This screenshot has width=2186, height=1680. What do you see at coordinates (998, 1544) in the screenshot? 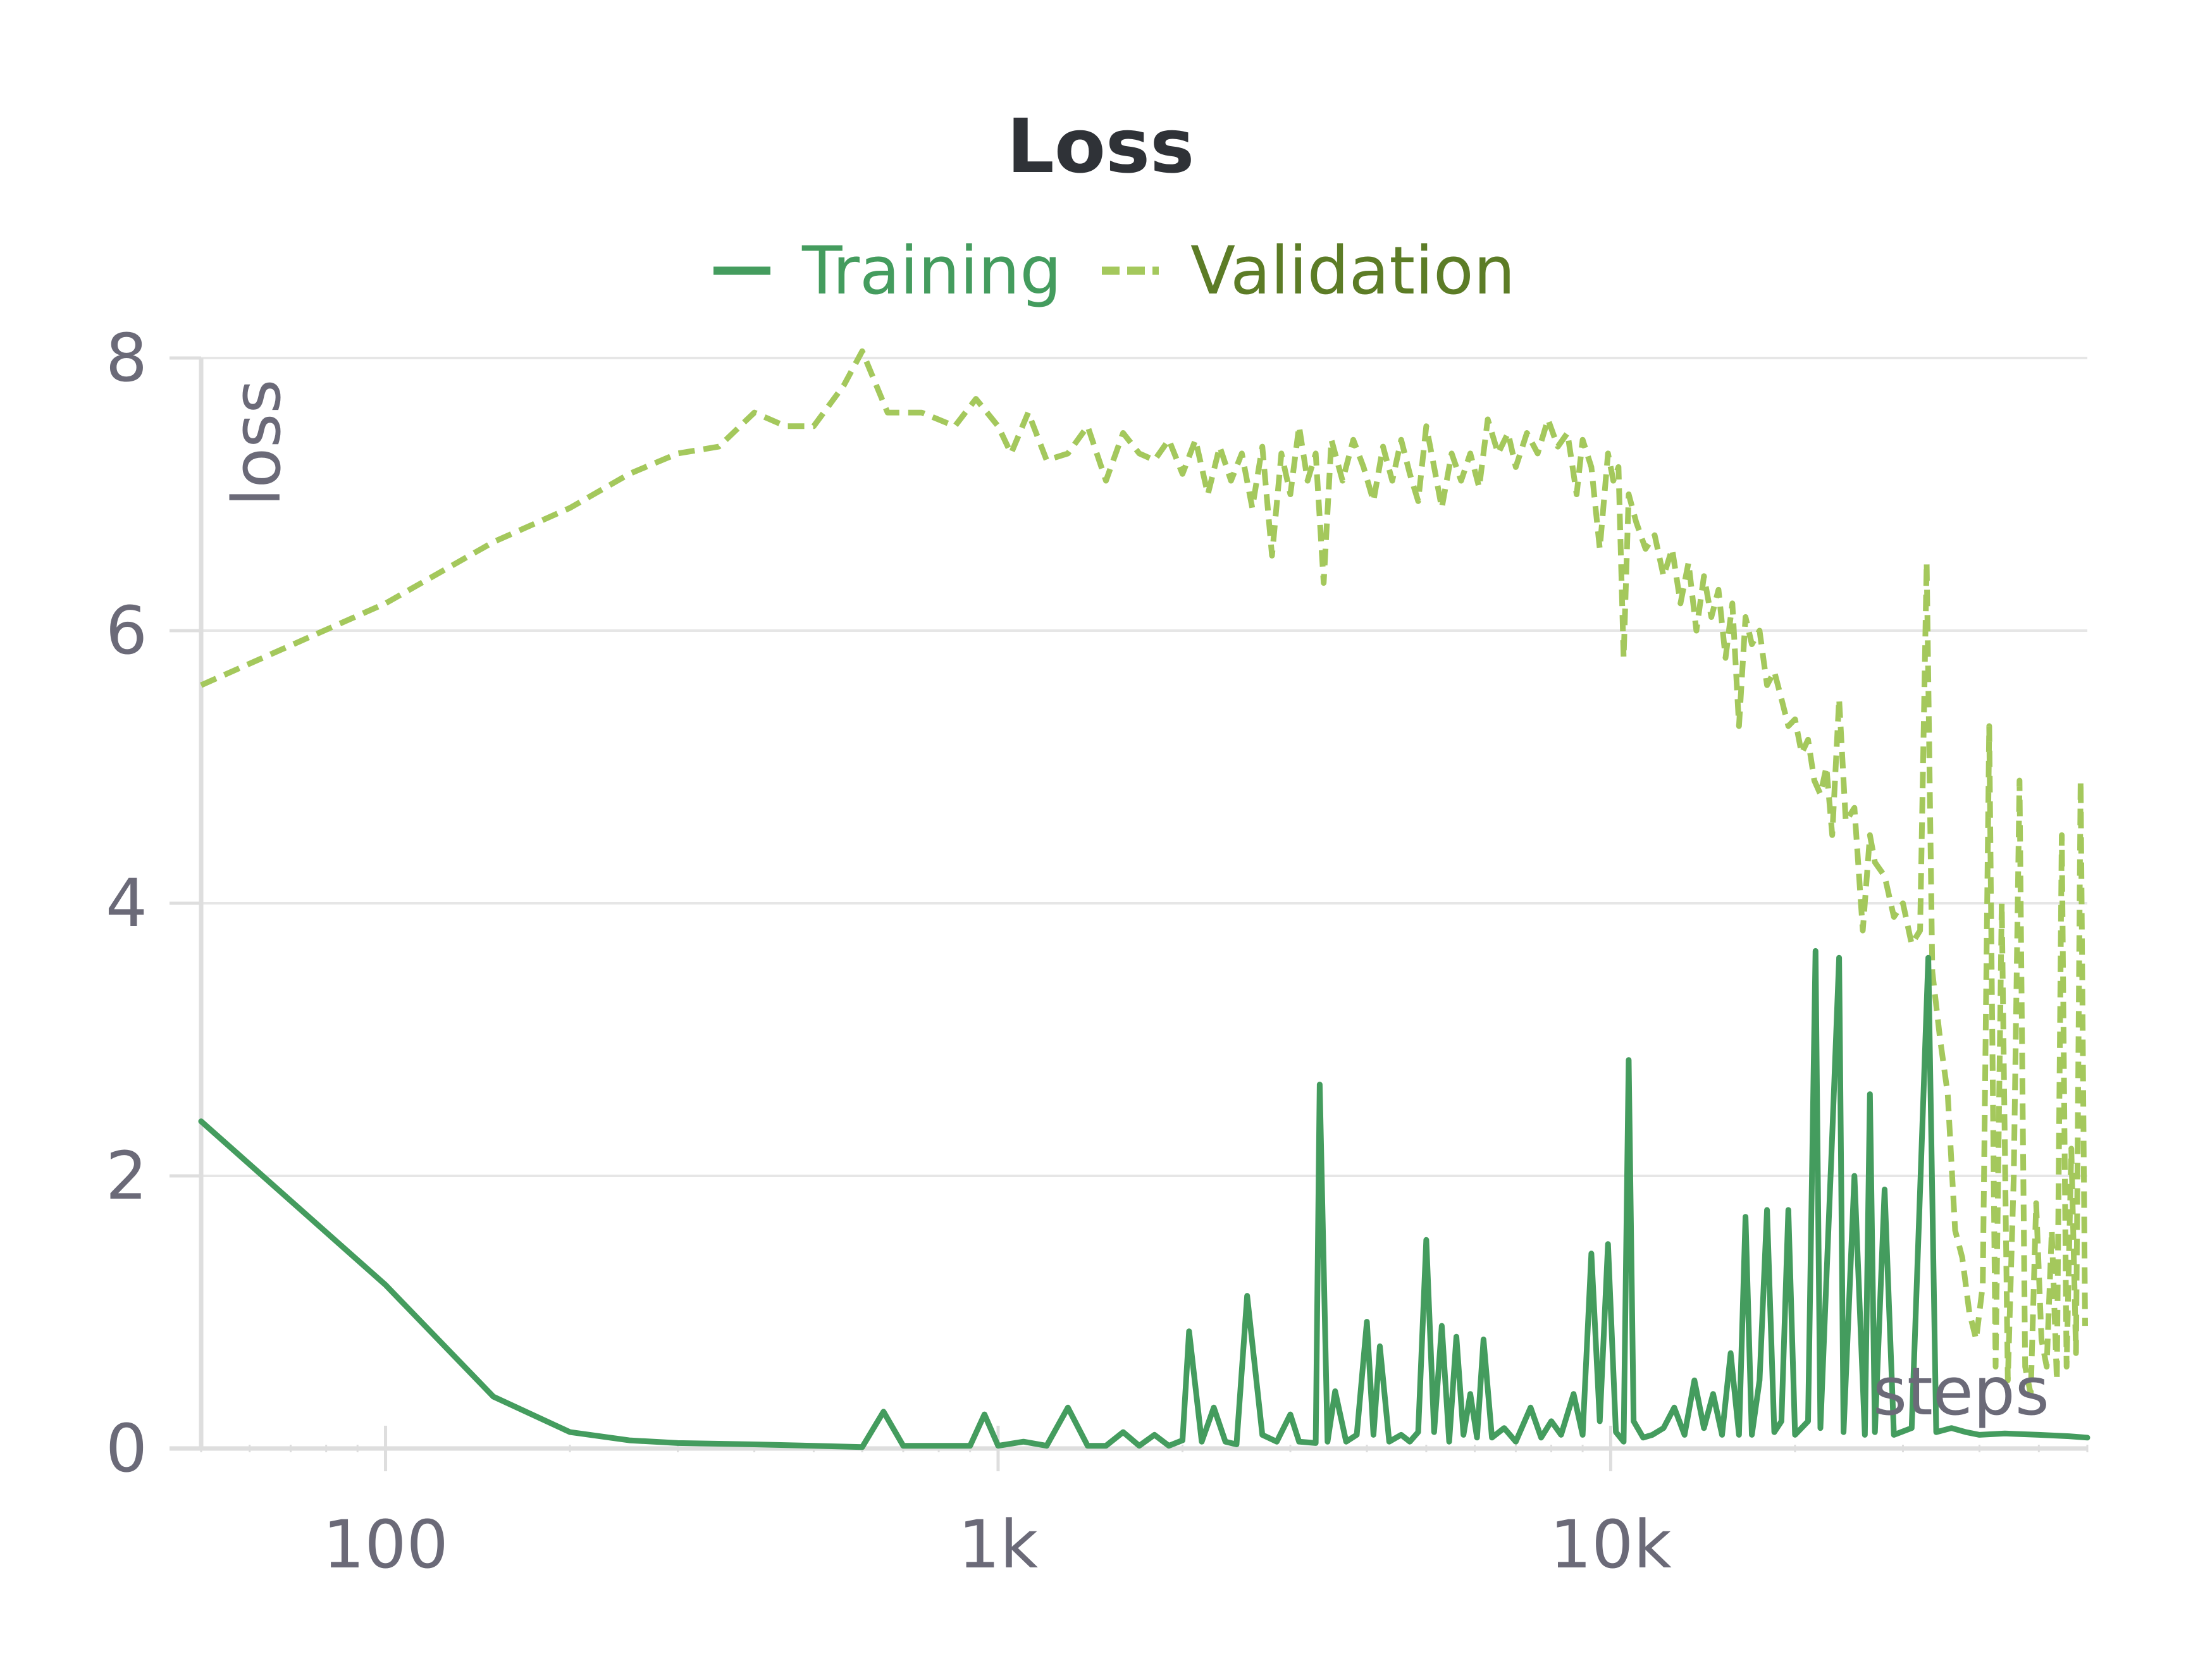
I see `x-tick-label: 1k` at bounding box center [998, 1544].